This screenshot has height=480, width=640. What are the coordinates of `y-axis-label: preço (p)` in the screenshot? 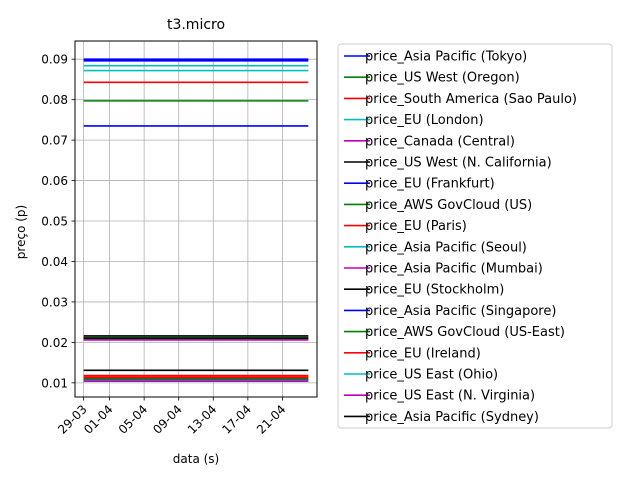 It's located at (21, 232).